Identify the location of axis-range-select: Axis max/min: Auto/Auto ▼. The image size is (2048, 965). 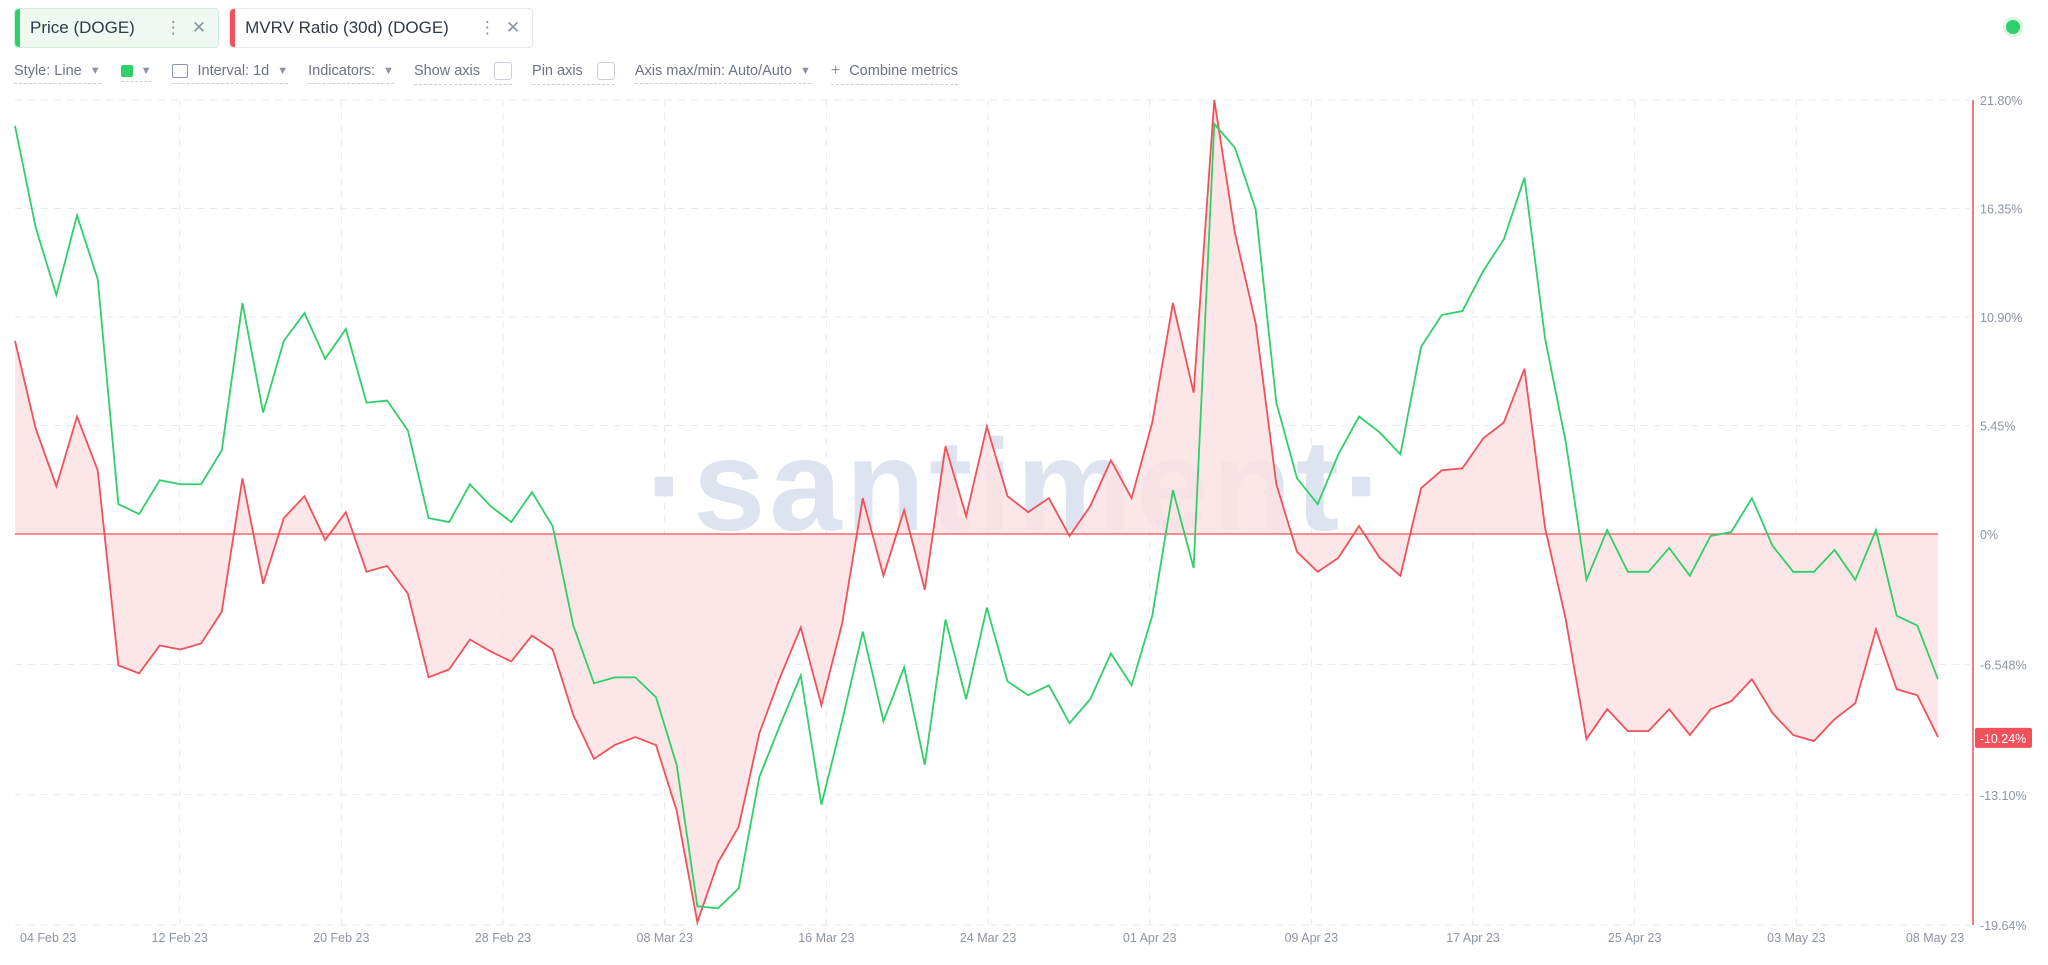
(722, 73).